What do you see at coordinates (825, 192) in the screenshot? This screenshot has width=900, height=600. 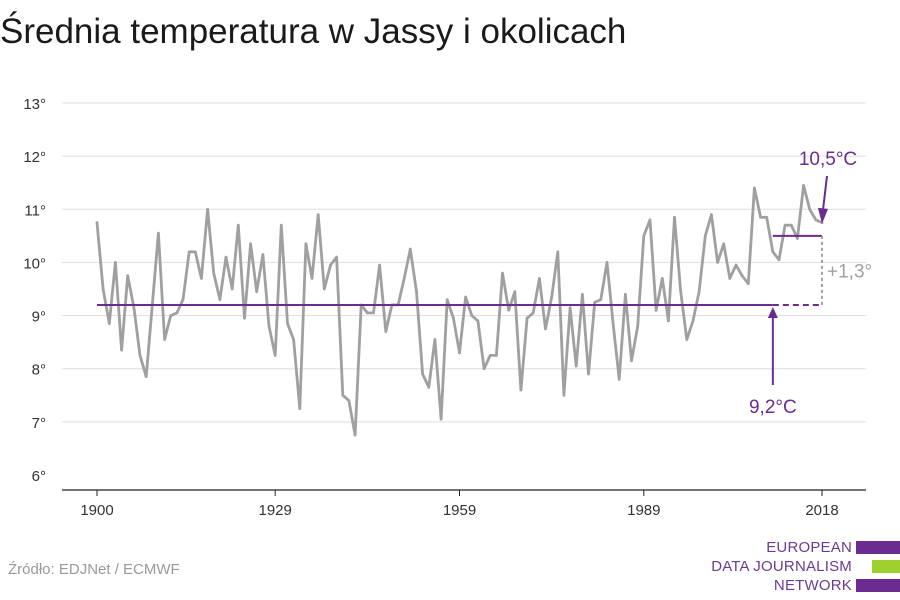 I see `recent-arrow-shaft` at bounding box center [825, 192].